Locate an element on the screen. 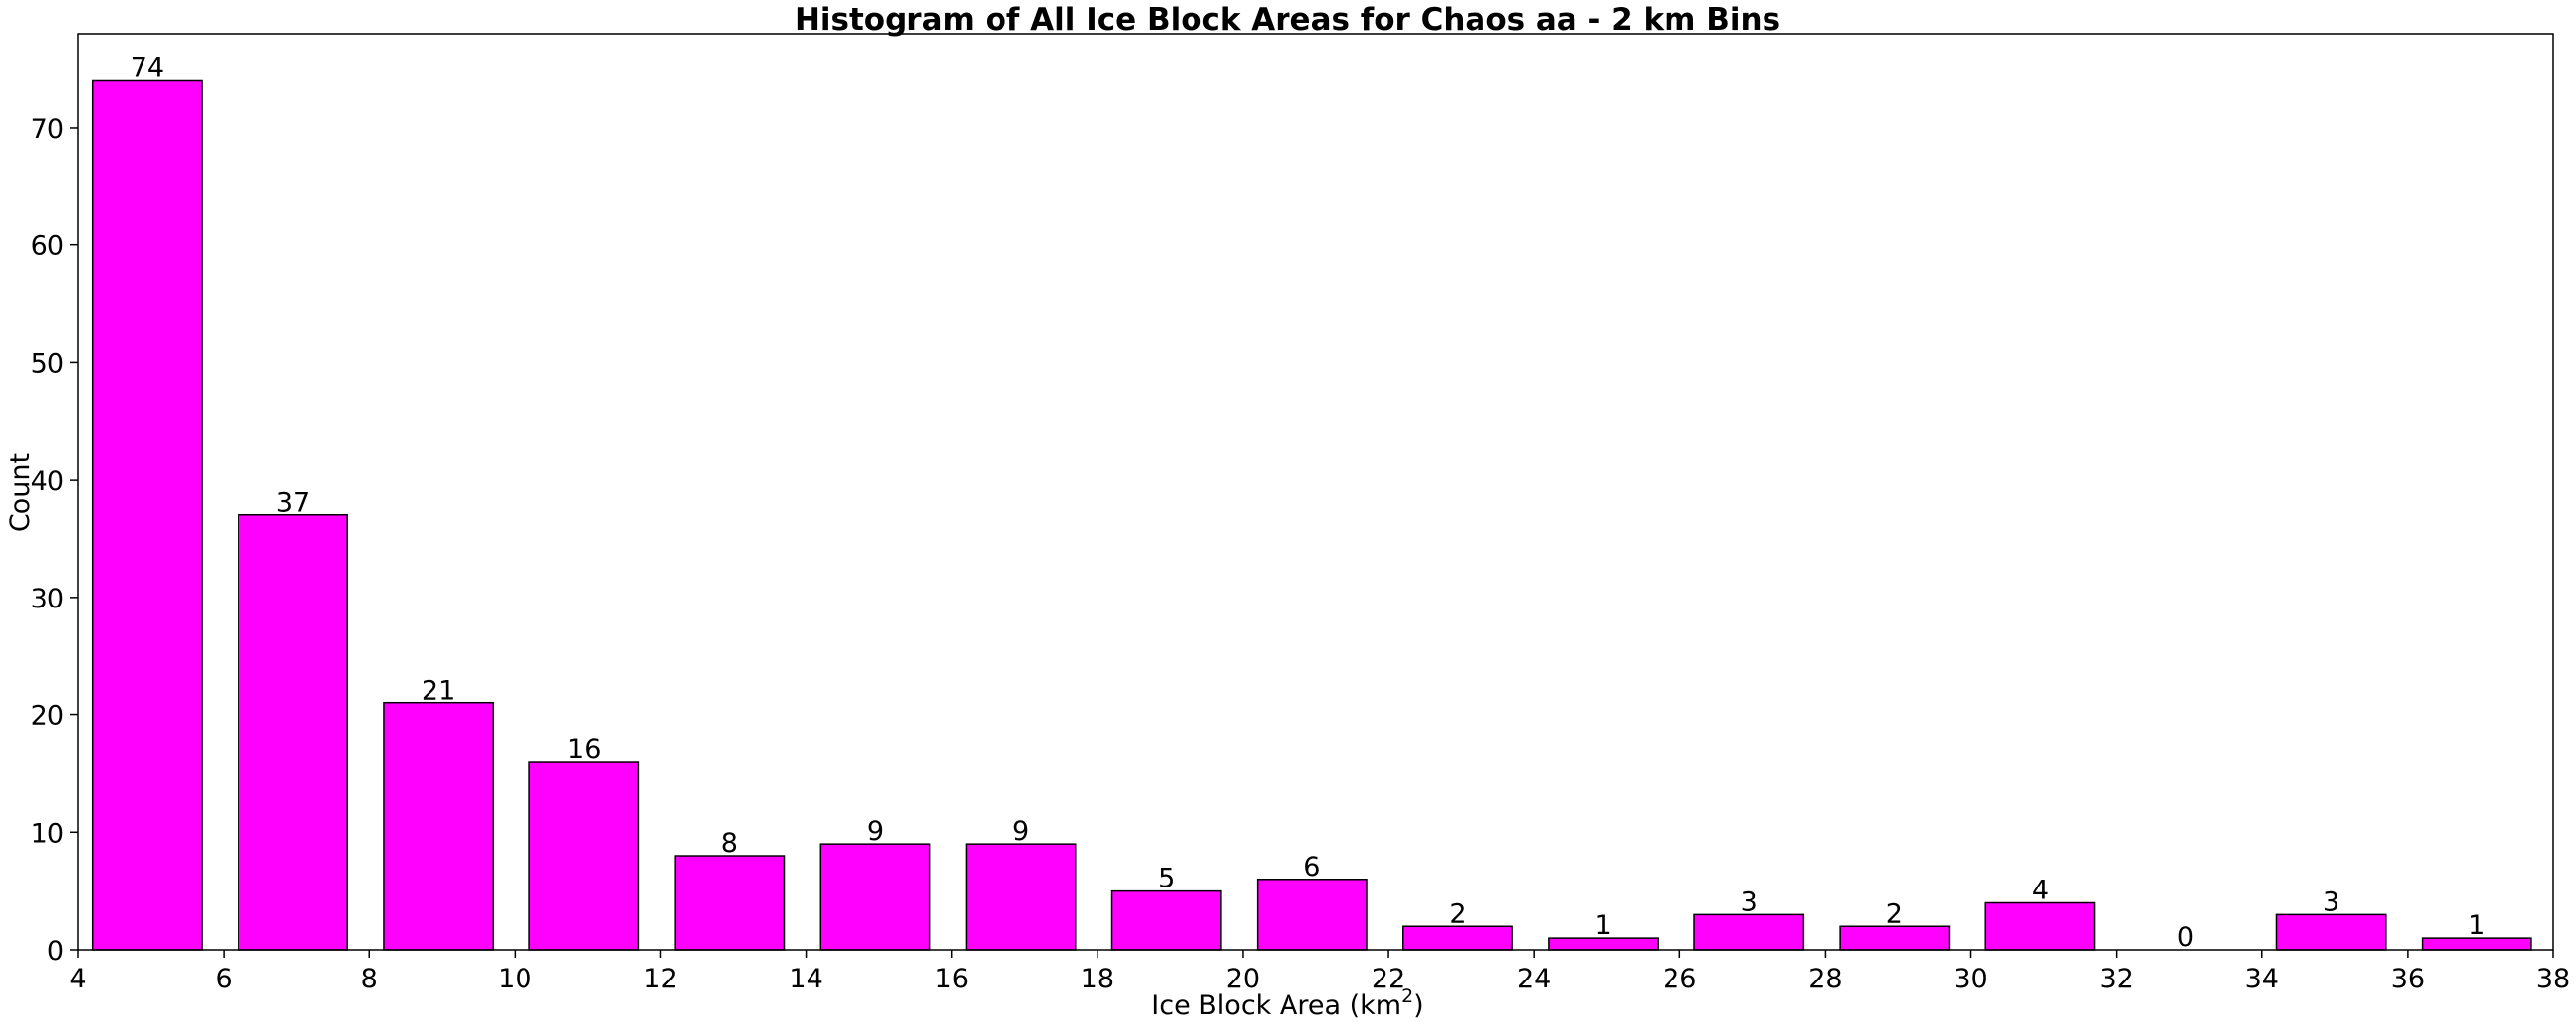 This screenshot has width=2576, height=1027. x-tick-label-10: 24 is located at coordinates (1534, 979).